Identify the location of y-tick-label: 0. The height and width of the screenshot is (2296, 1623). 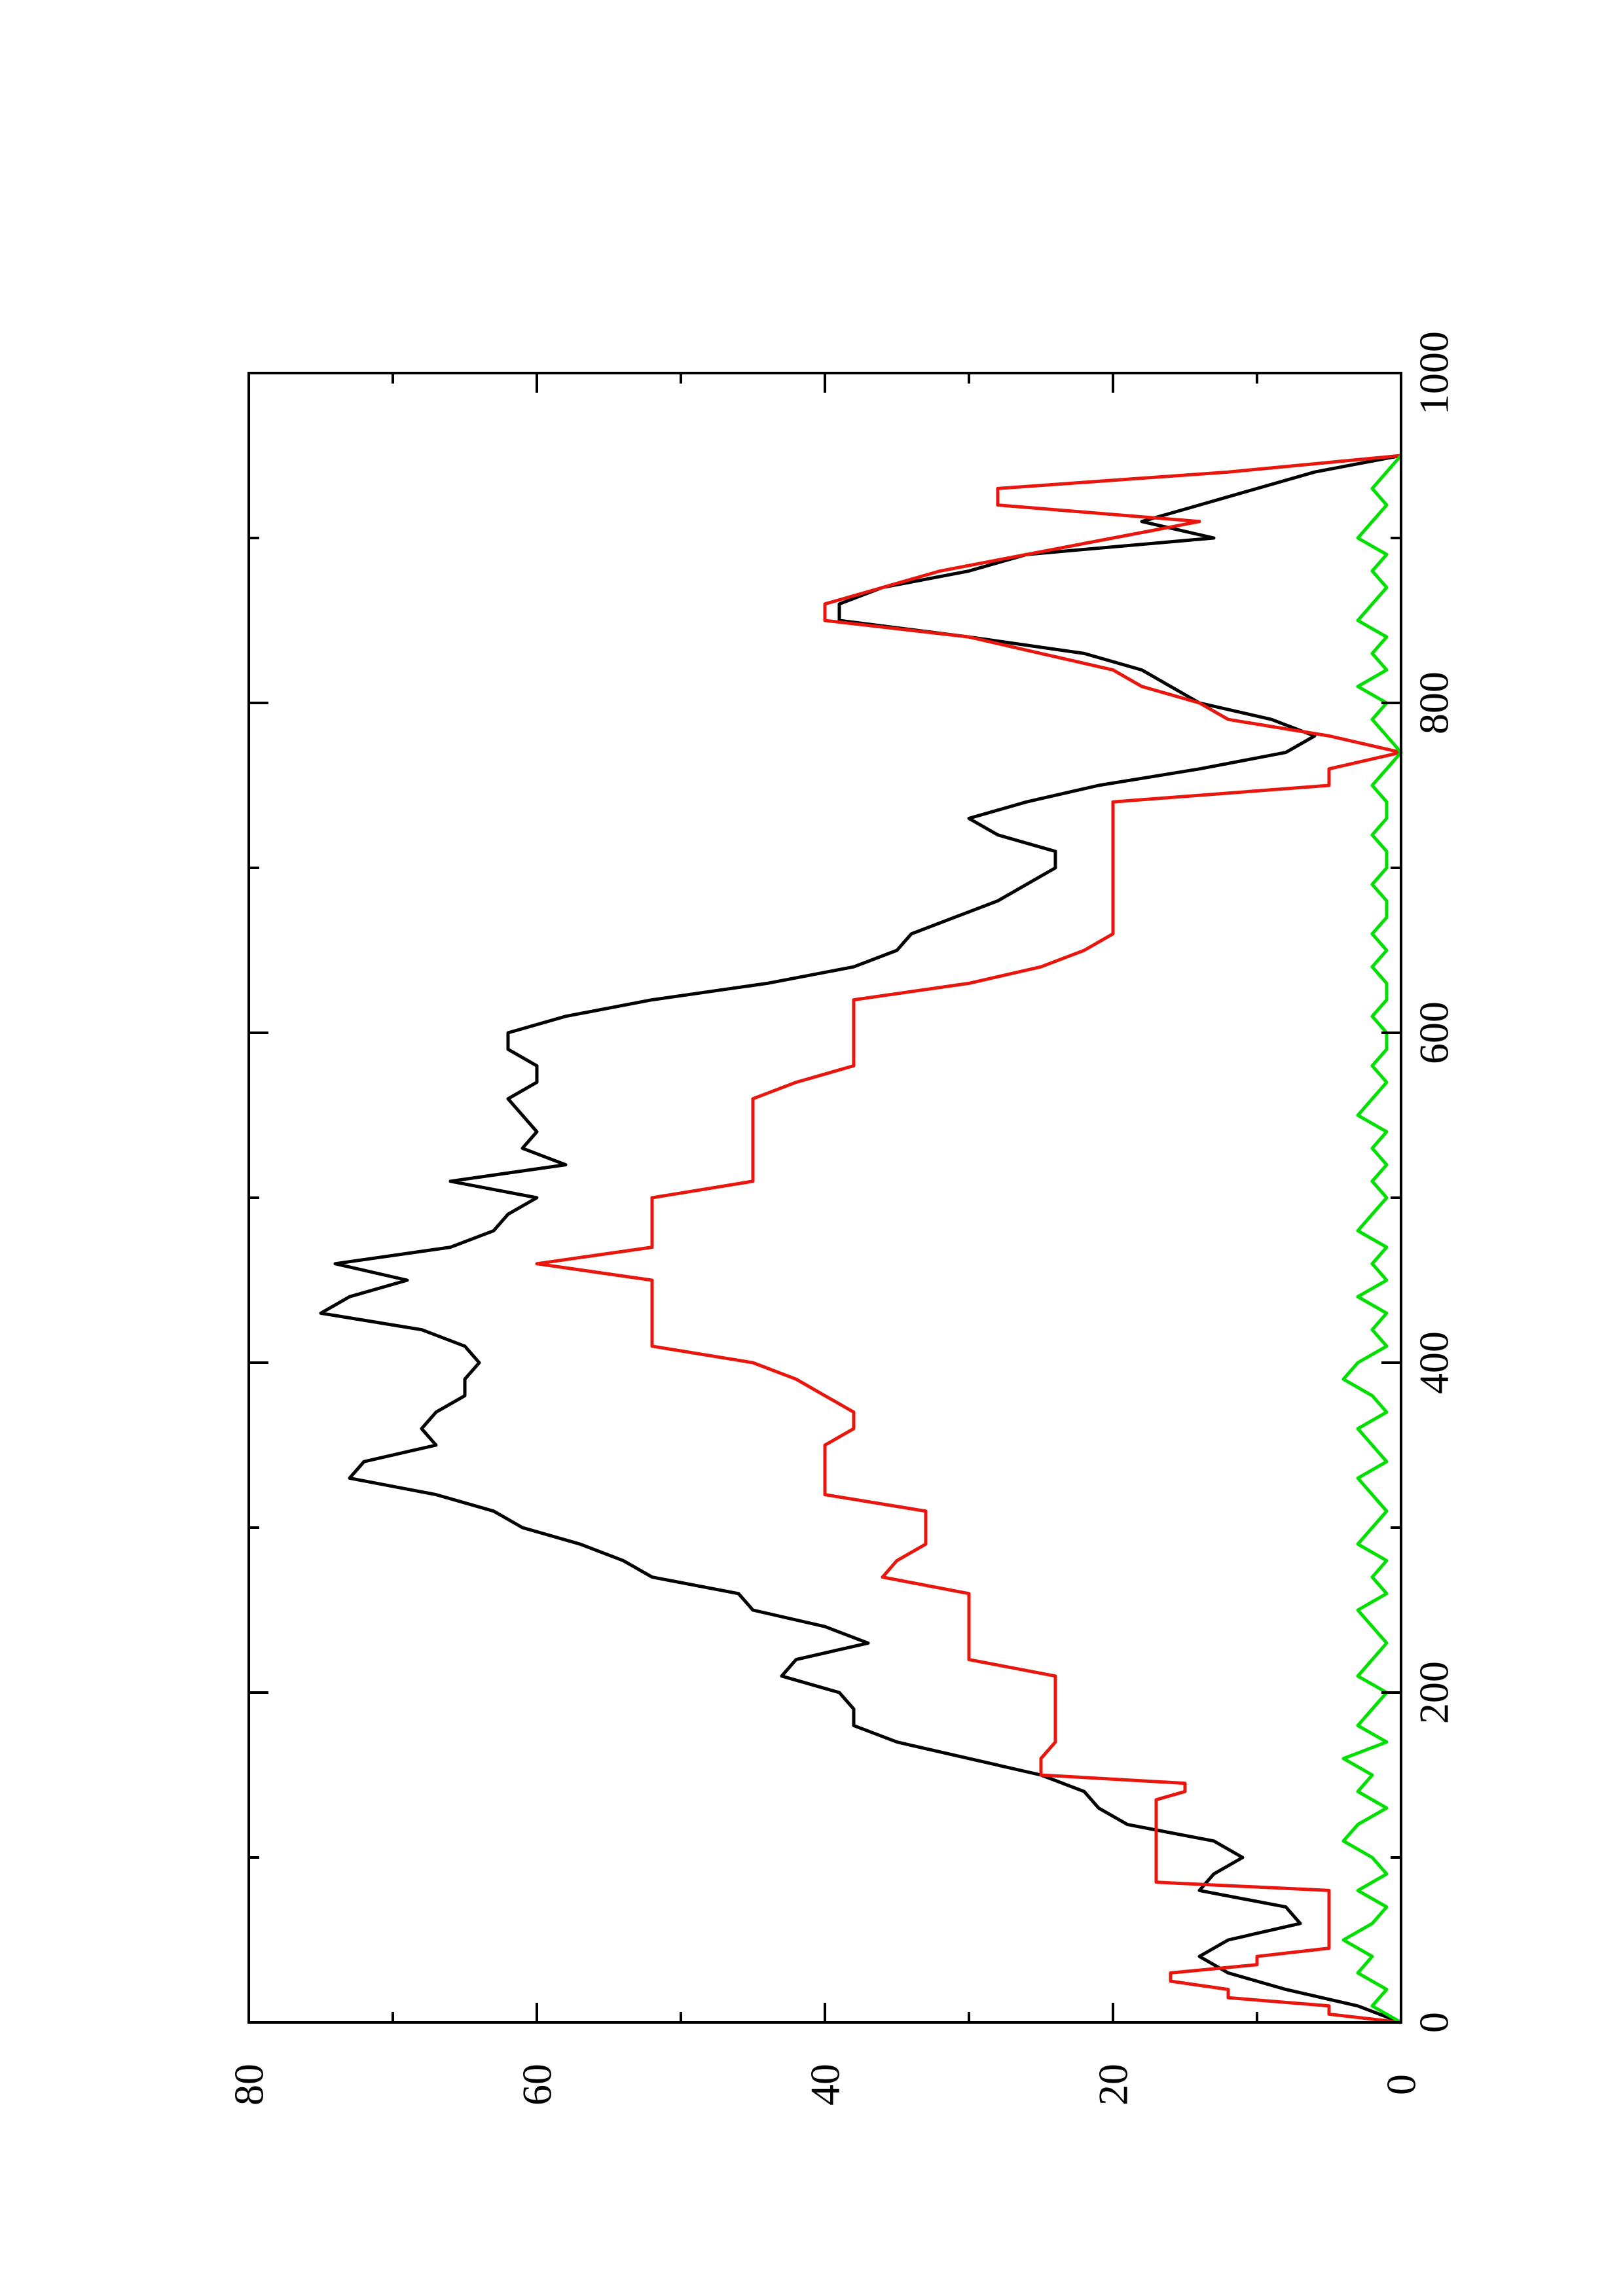
(1401, 2084).